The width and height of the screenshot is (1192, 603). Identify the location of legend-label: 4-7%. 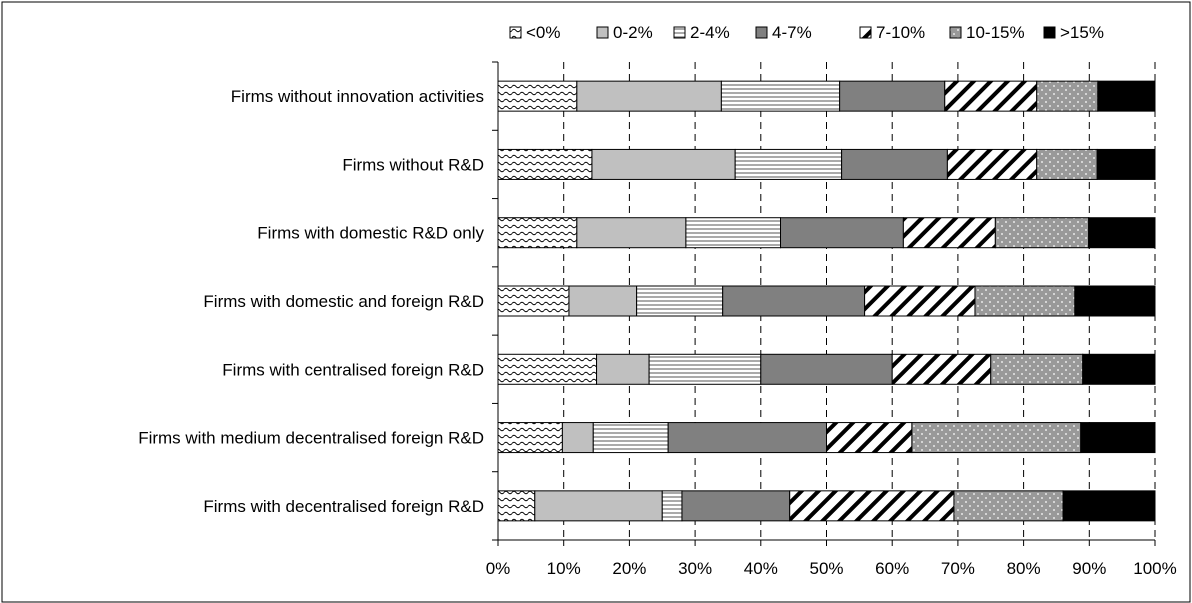
(792, 32).